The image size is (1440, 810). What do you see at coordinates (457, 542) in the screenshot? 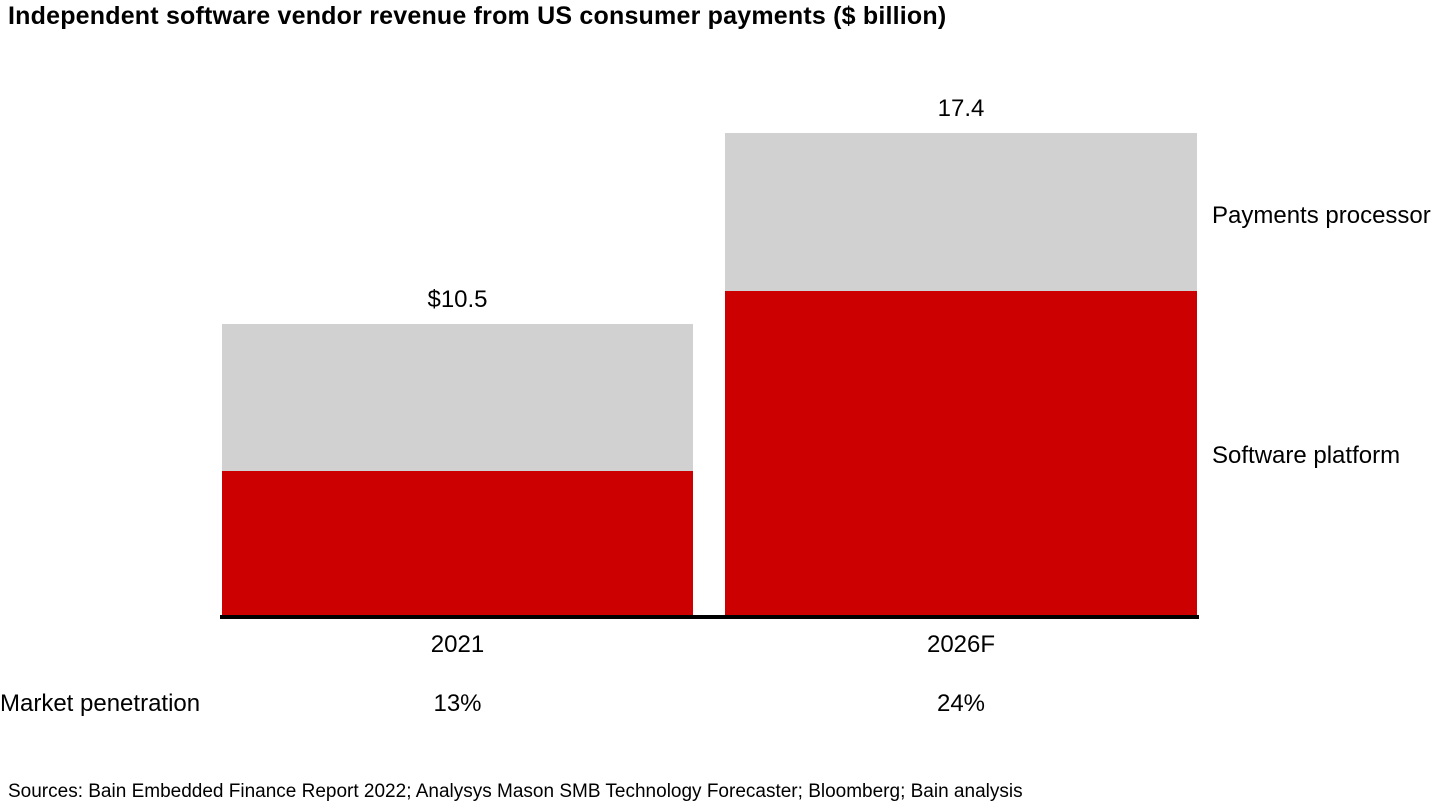
I see `bar-segment-software-platform-2021` at bounding box center [457, 542].